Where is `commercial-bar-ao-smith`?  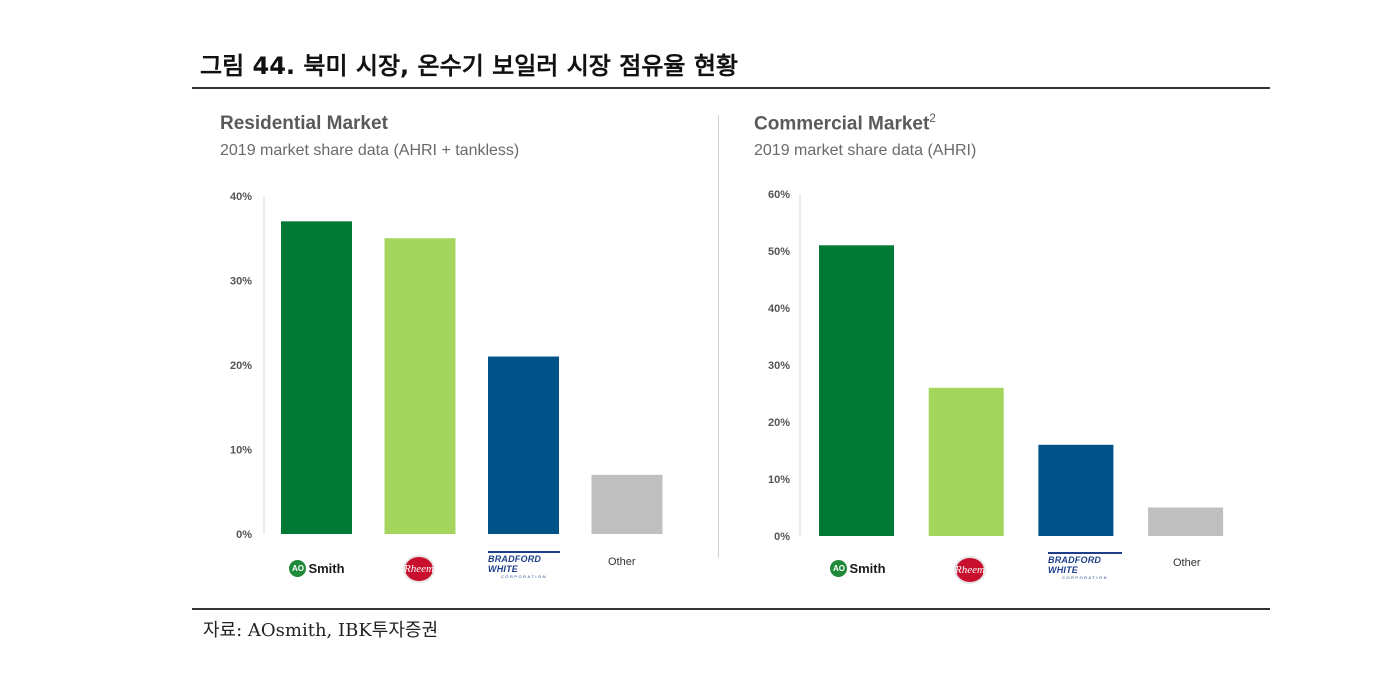
commercial-bar-ao-smith is located at coordinates (856, 391).